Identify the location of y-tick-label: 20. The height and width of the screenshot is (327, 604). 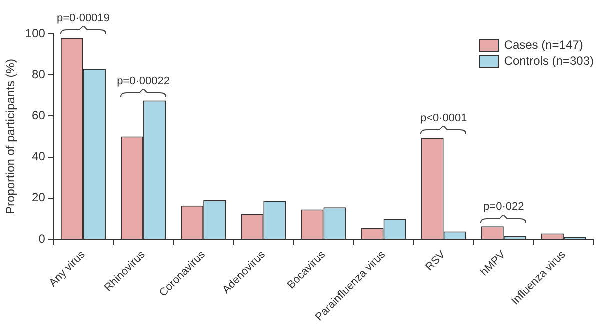
(39, 197).